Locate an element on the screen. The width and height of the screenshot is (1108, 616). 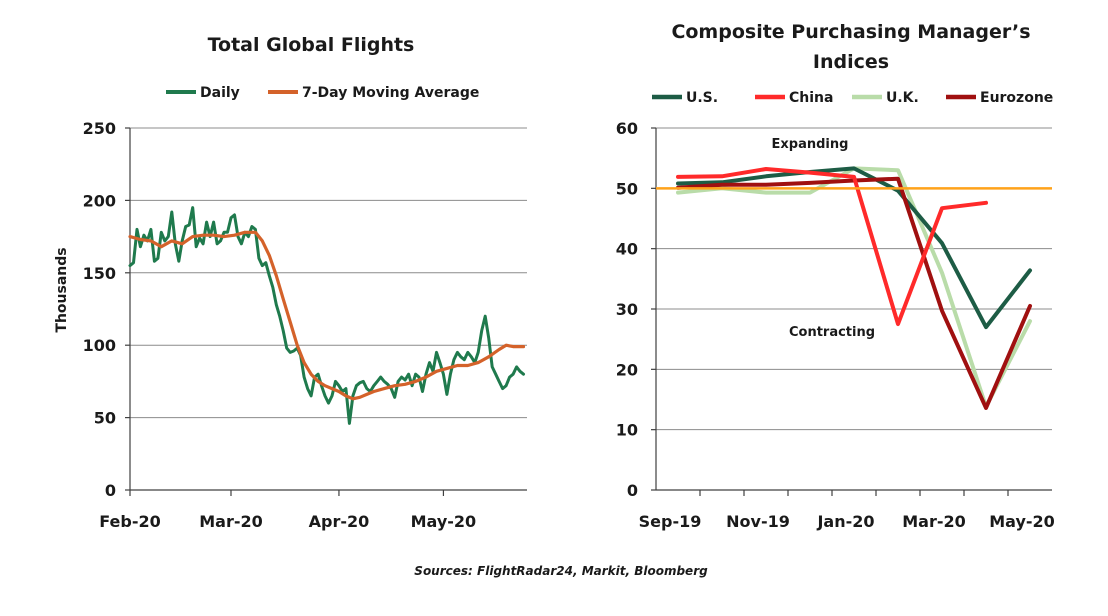
flights-legend: Daily 7-Day Moving Average is located at coordinates (322, 93).